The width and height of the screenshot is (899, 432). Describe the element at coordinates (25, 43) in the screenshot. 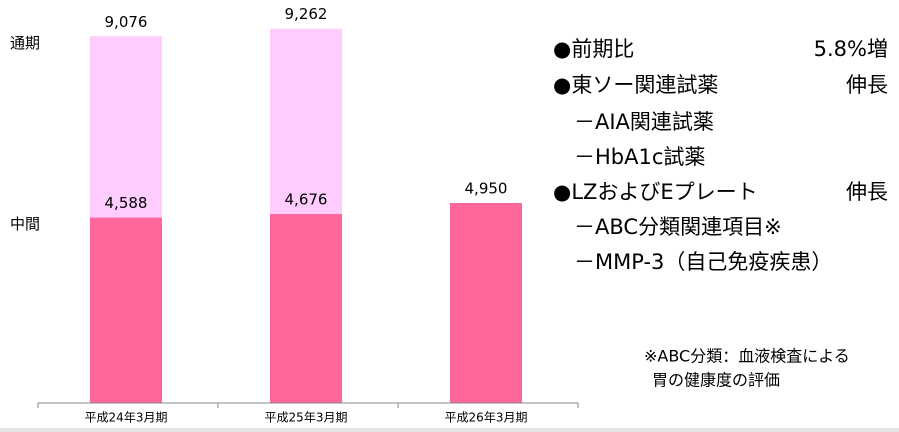

I see `series-label: 通期` at that location.